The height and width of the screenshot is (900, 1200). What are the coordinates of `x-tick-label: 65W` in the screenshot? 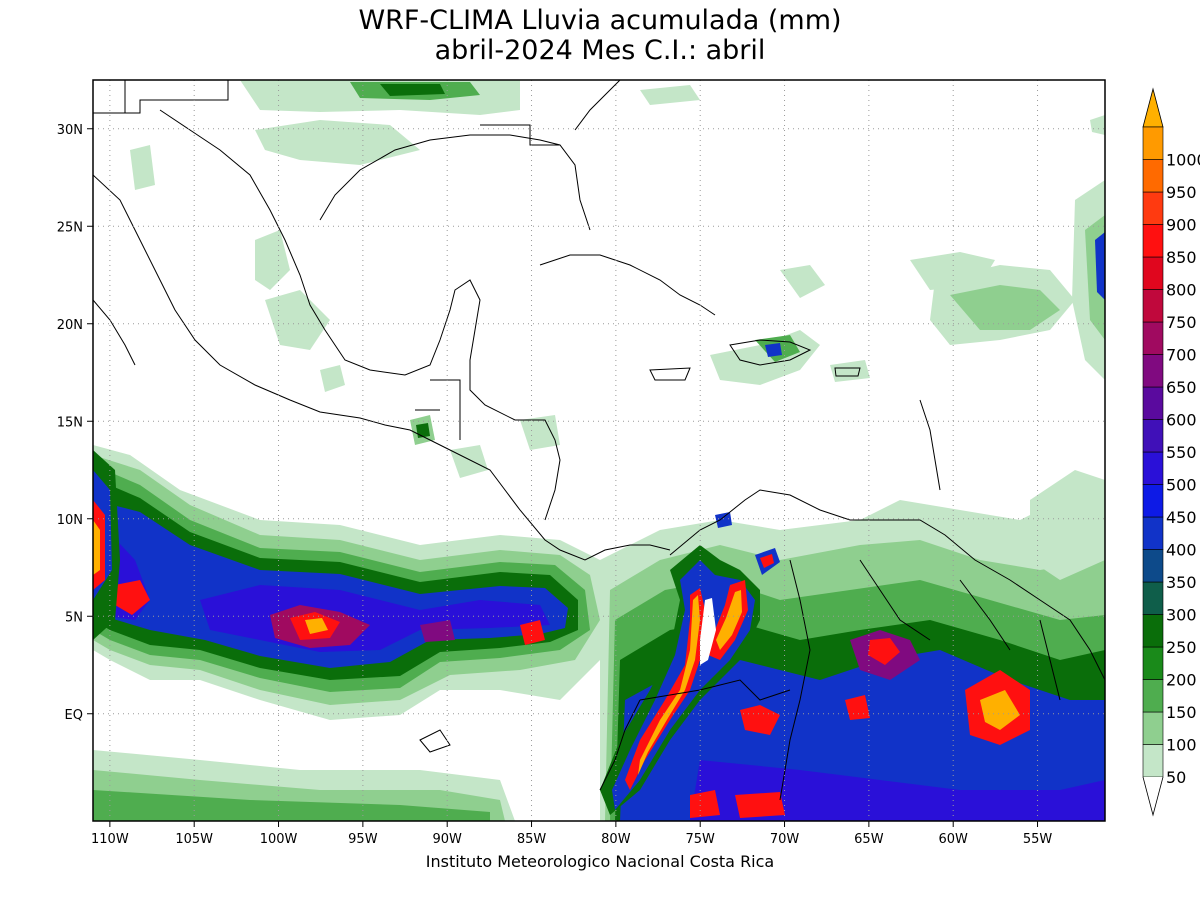 It's located at (869, 839).